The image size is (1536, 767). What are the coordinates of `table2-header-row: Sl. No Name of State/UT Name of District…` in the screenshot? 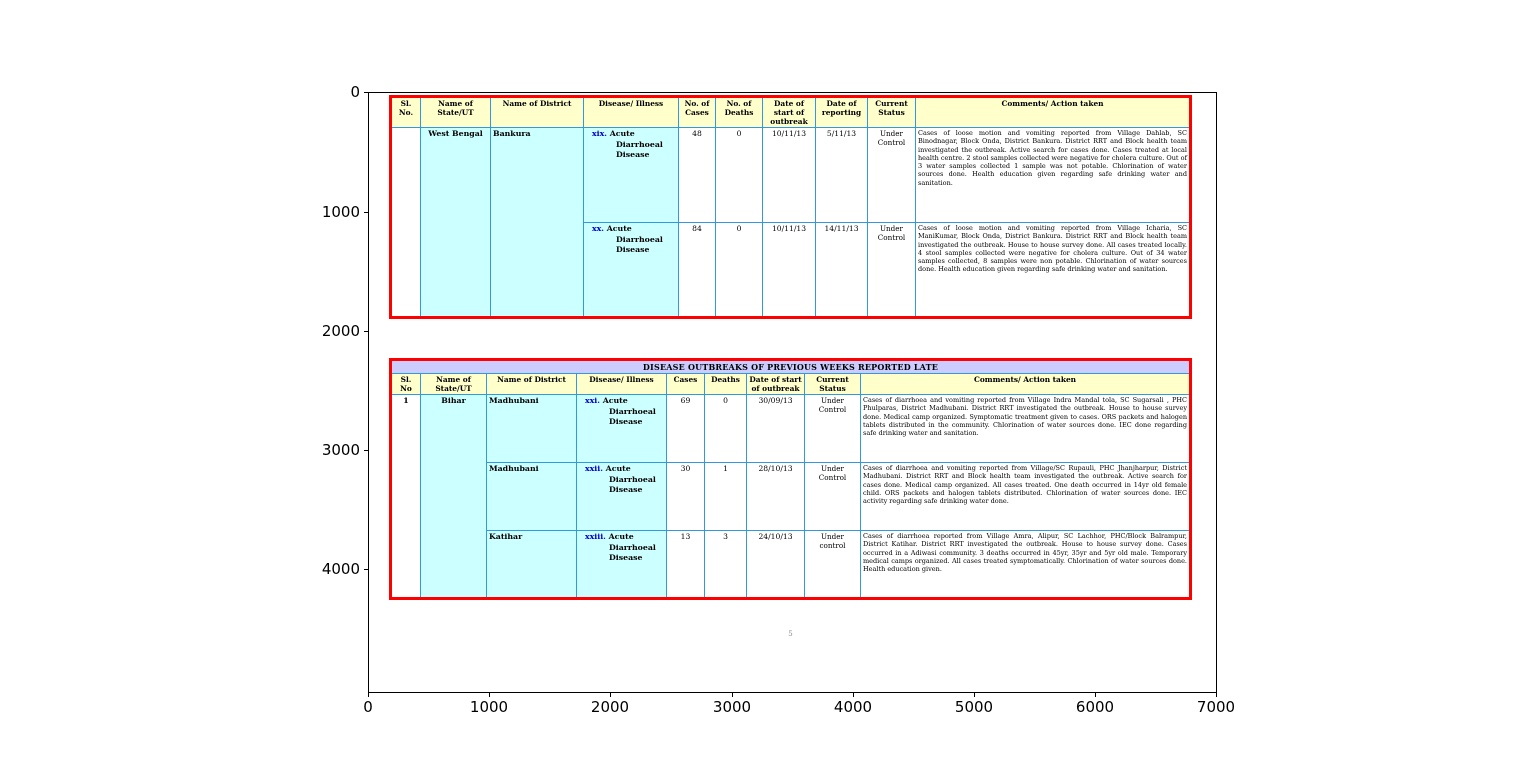 It's located at (790, 384).